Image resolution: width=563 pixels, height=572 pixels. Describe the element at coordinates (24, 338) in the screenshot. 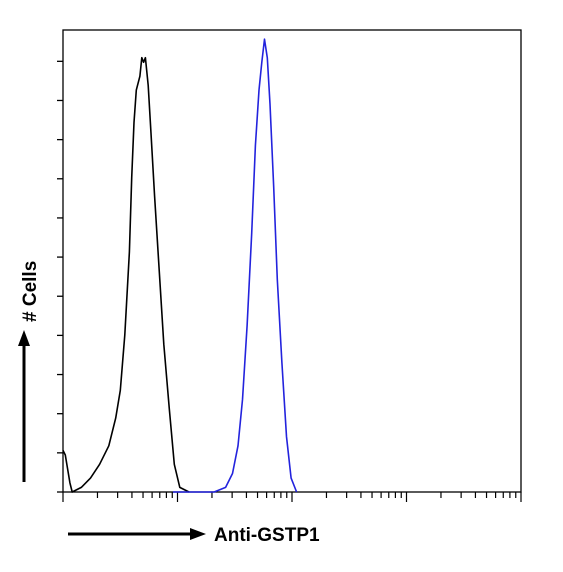

I see `y-axis-arrowhead-icon` at that location.